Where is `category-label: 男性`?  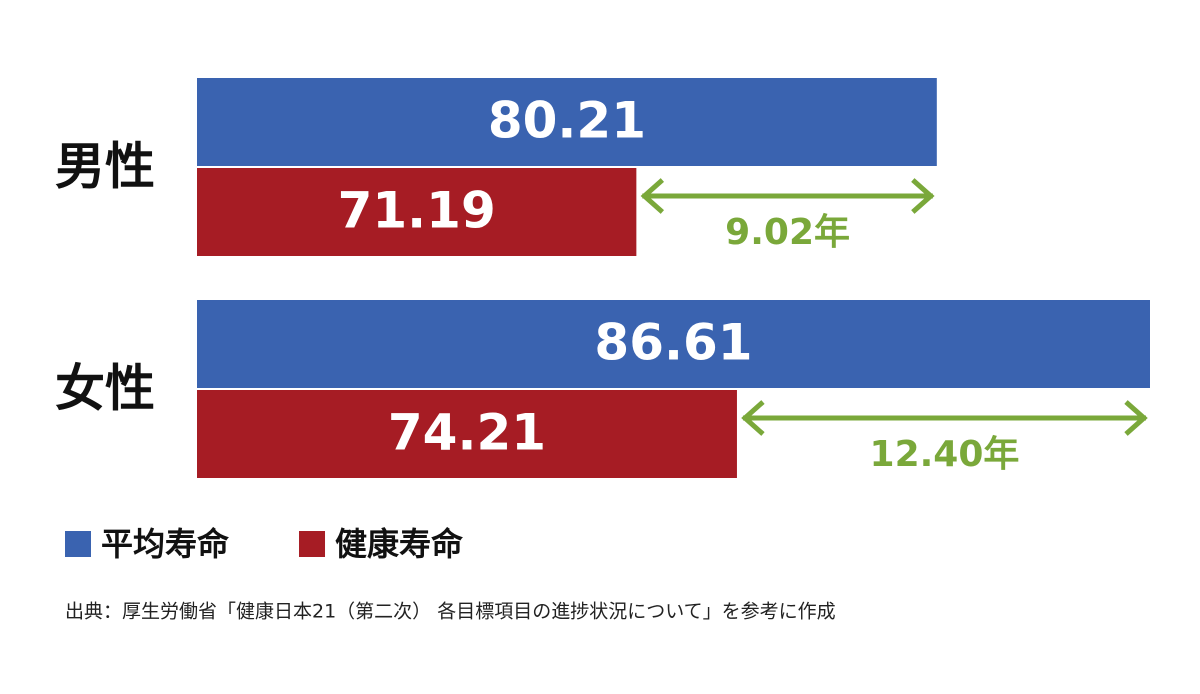 category-label: 男性 is located at coordinates (105, 167).